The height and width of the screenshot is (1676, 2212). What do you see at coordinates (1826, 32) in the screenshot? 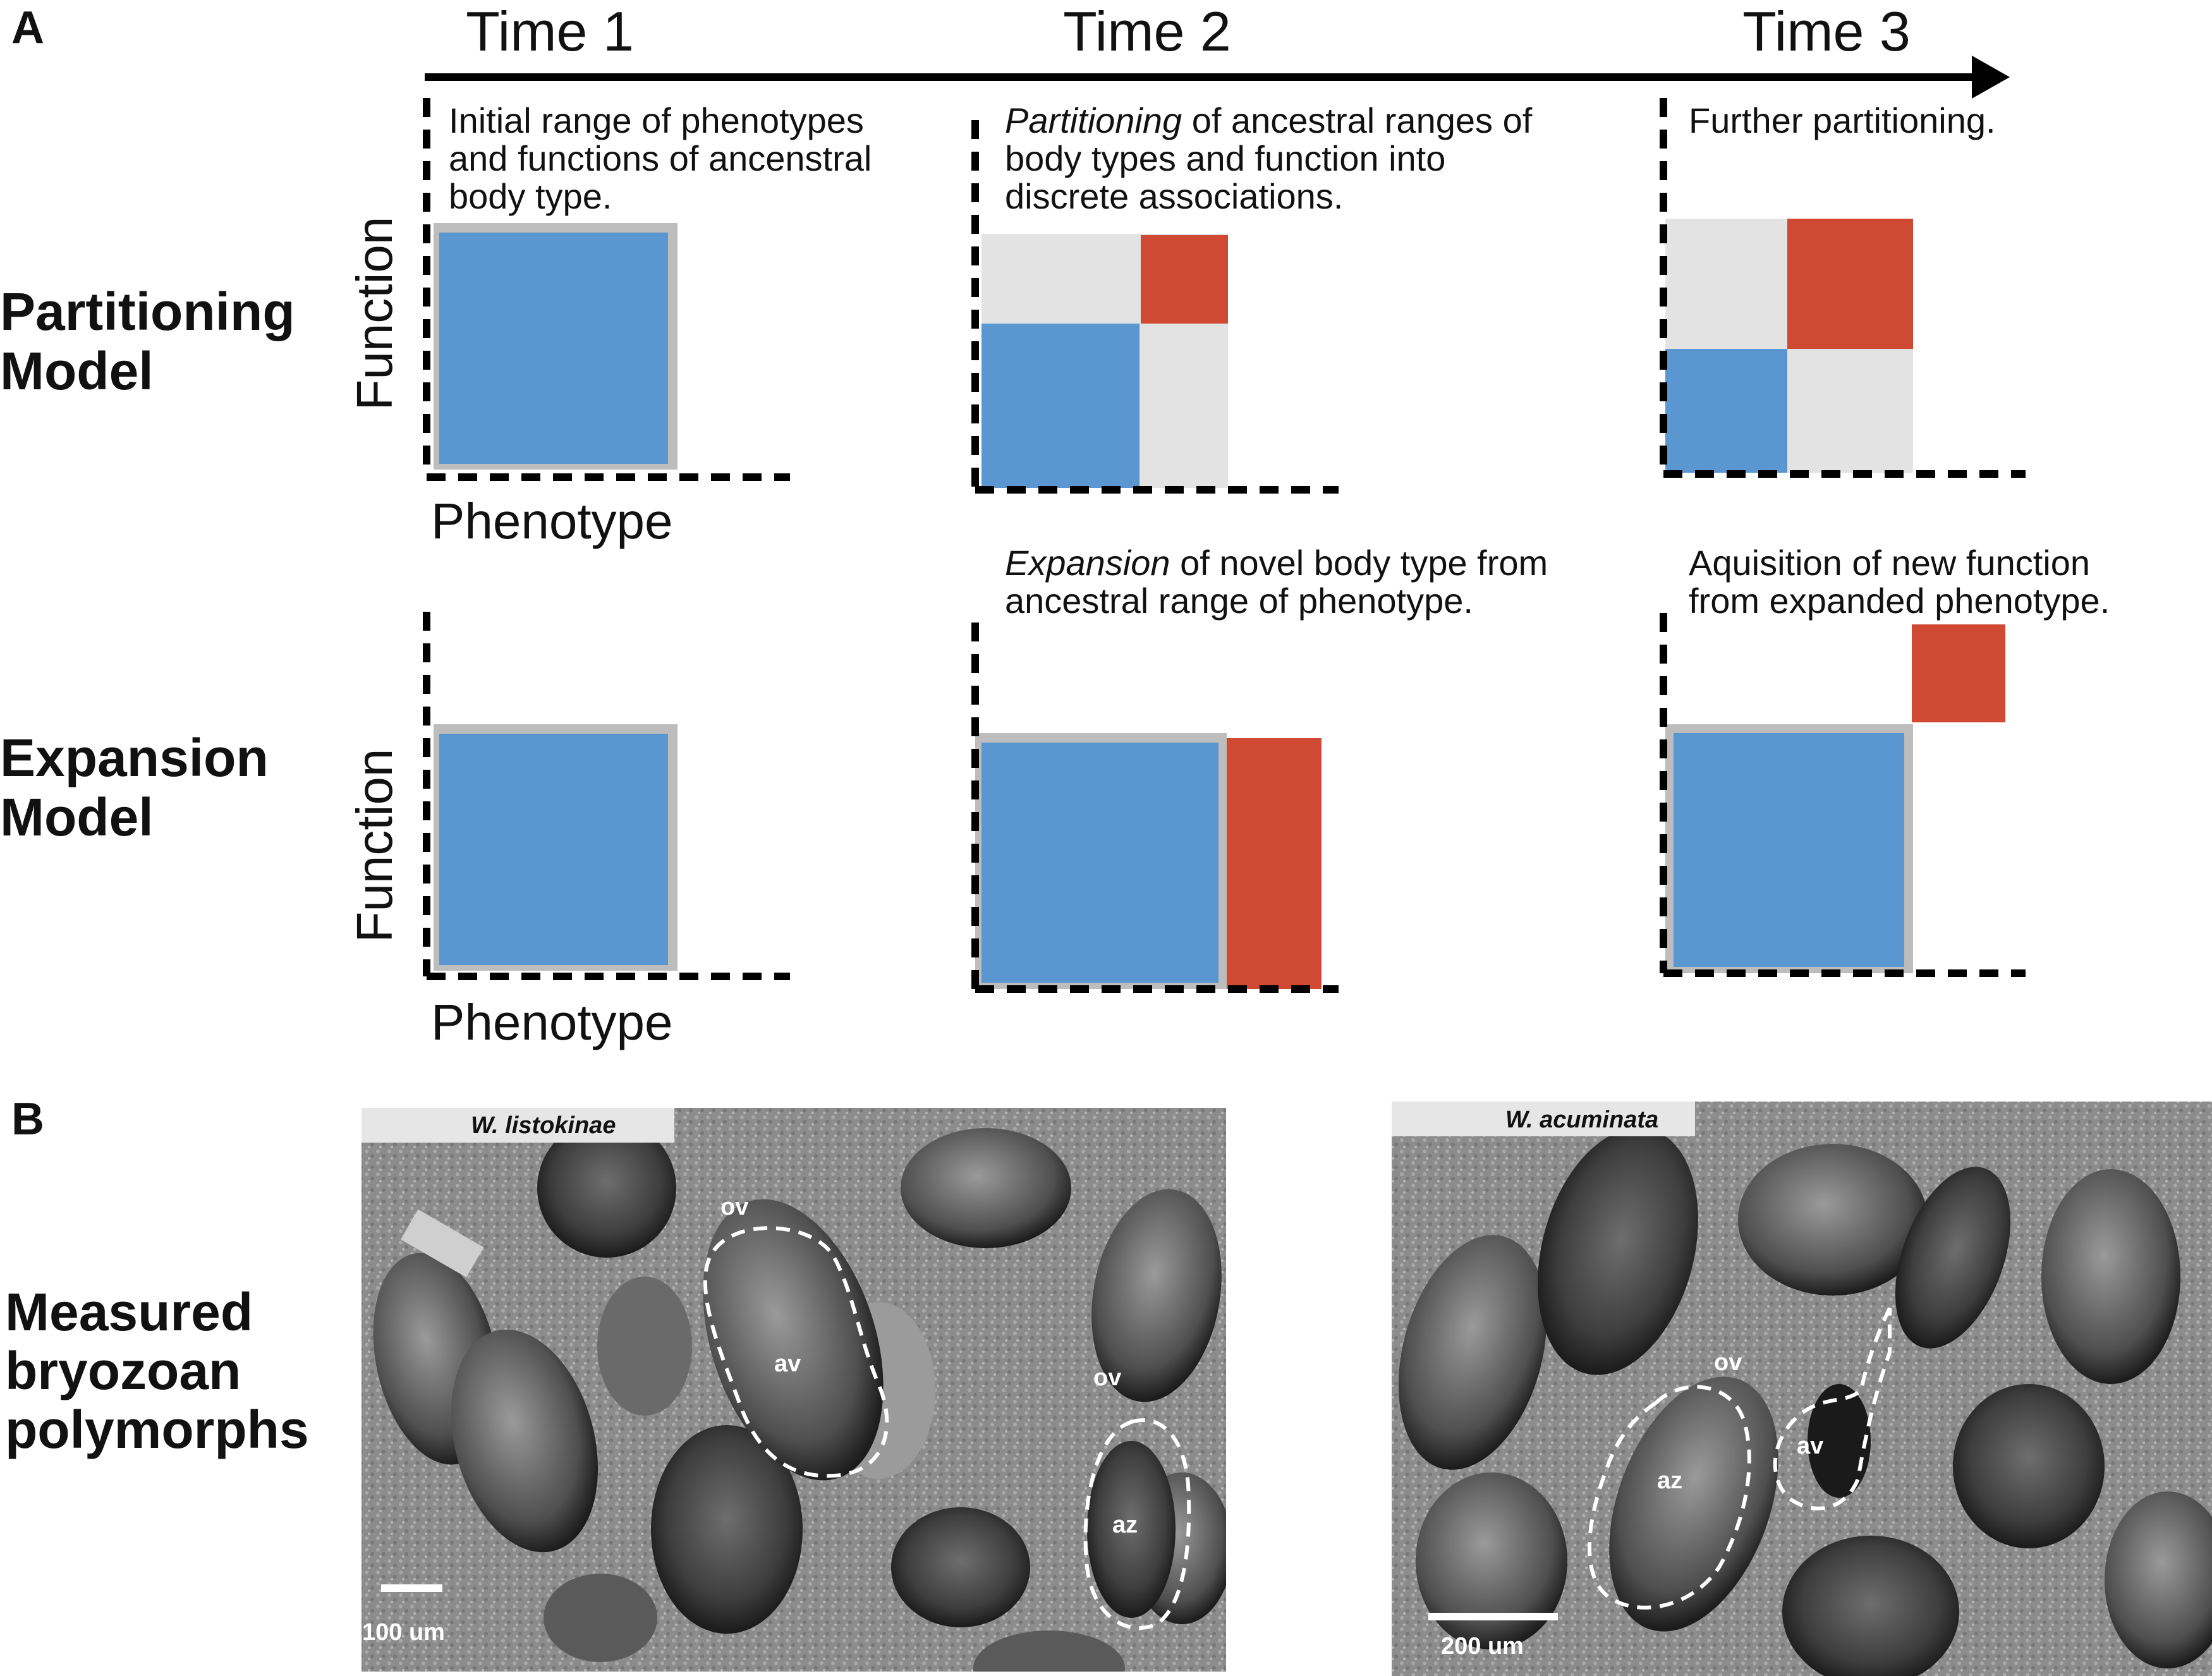
I see `time-3-label: Time 3` at bounding box center [1826, 32].